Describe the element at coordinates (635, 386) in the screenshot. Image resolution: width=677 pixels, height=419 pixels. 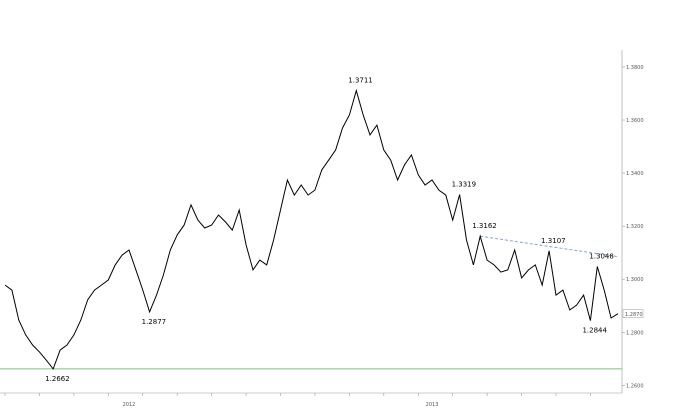
I see `y-tick-label: 1.2600` at that location.